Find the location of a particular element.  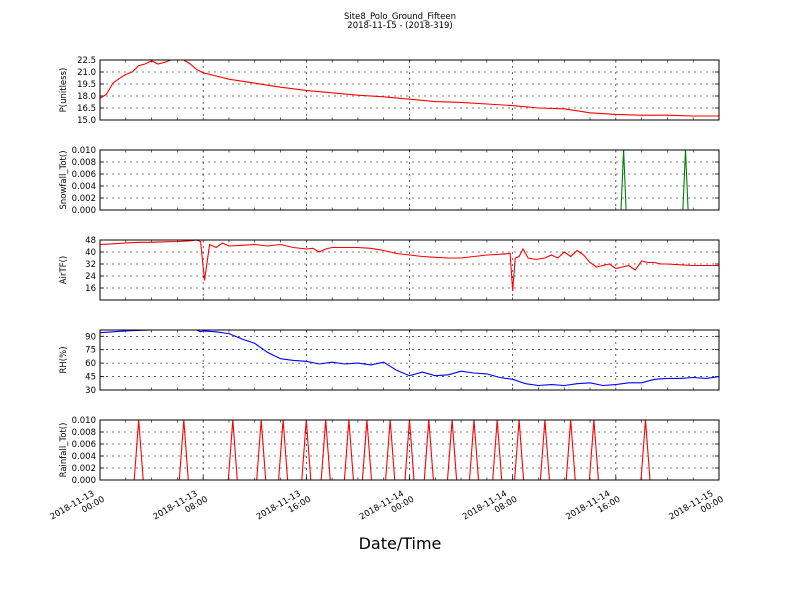

x-axis-label: Date/Time is located at coordinates (400, 543).